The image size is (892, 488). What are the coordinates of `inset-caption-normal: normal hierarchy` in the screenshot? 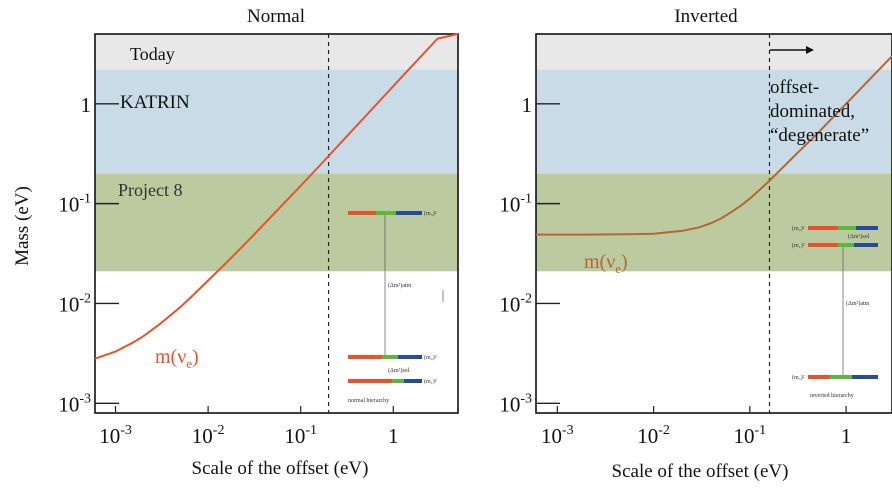 It's located at (368, 401).